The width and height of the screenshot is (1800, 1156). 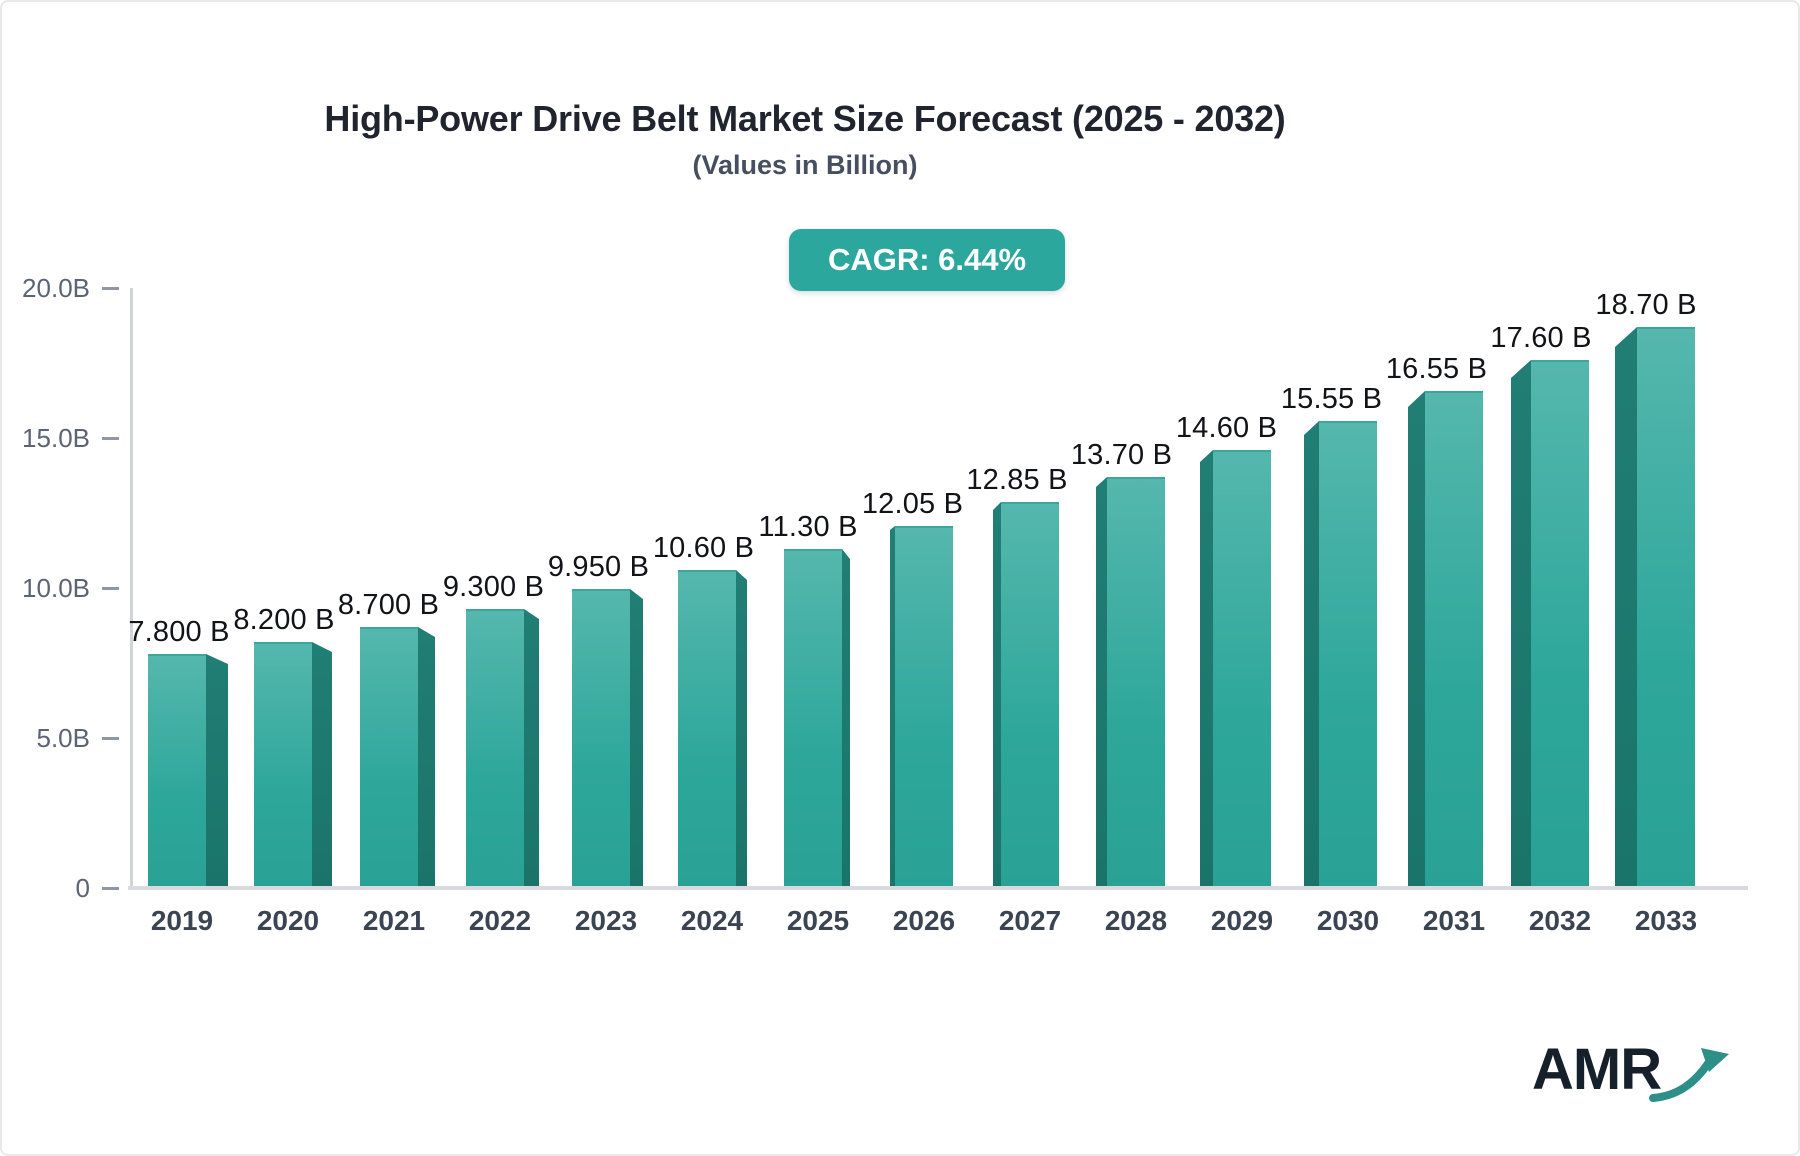 I want to click on bar-value-label: 7.800 B, so click(x=179, y=632).